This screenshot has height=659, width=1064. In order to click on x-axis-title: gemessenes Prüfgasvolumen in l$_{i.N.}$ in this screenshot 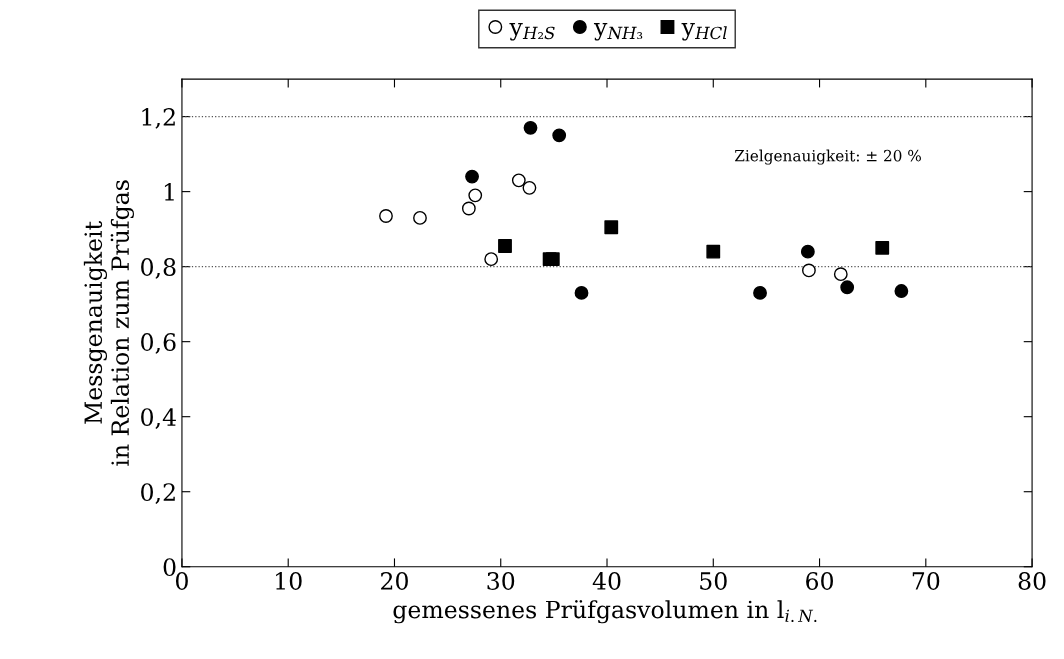, I will do `click(605, 612)`.